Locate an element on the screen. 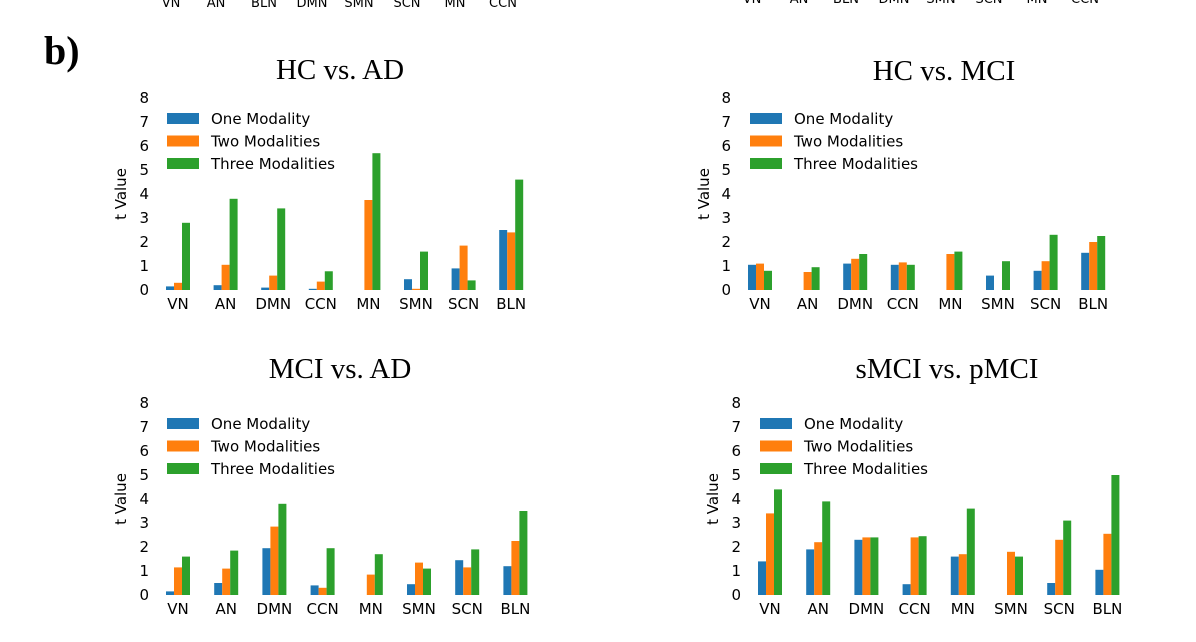 The height and width of the screenshot is (642, 1196). x-tick-label: CCN is located at coordinates (321, 304).